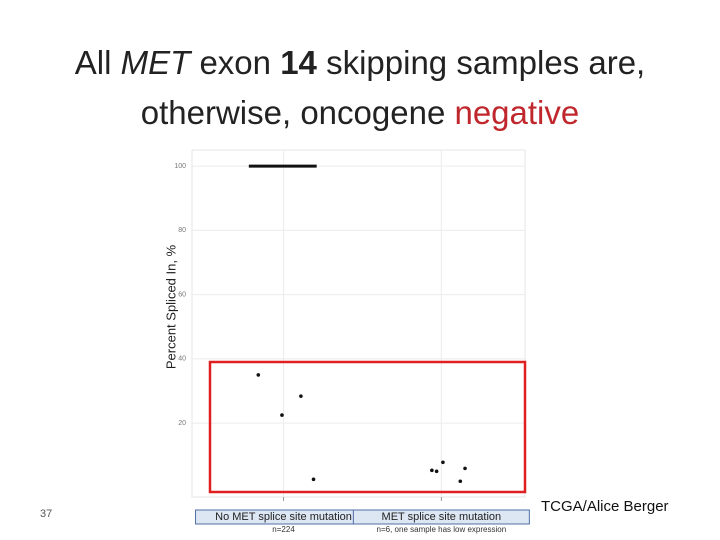  I want to click on y-tick-label: 20, so click(182, 423).